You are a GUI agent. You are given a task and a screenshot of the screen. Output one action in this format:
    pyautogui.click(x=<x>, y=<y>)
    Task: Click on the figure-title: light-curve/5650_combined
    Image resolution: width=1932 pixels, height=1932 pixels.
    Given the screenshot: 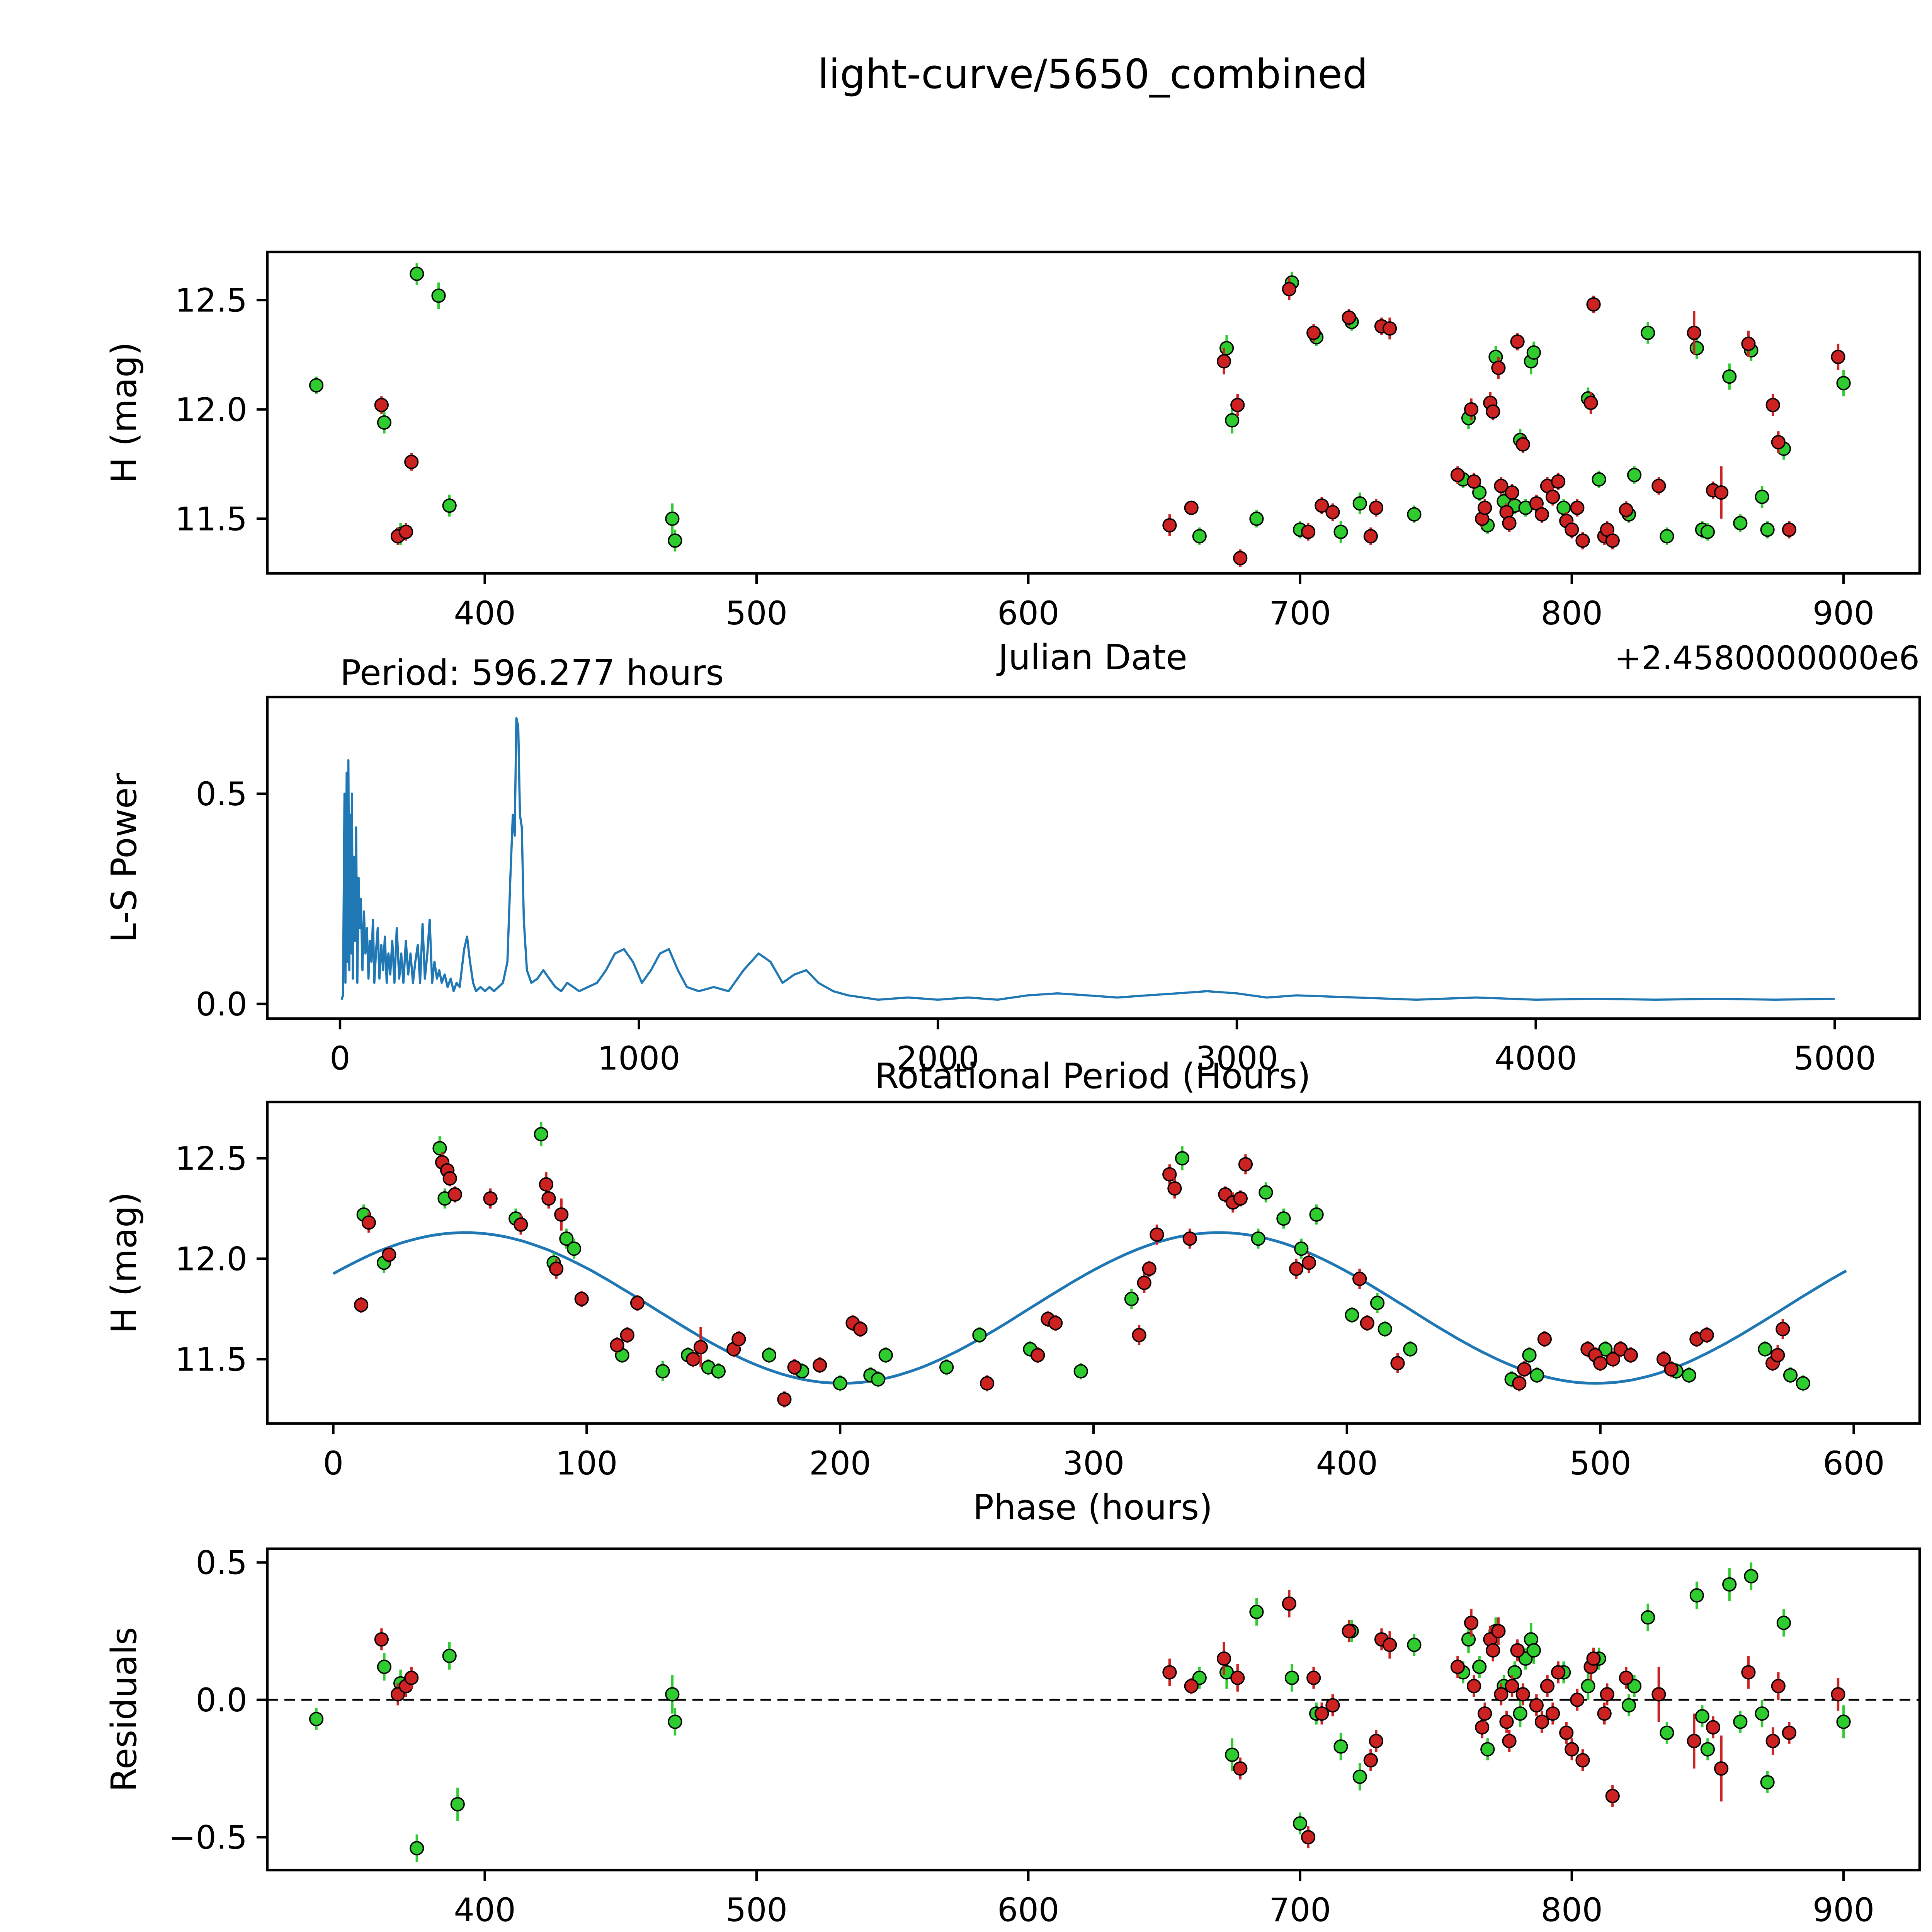 What is the action you would take?
    pyautogui.click(x=1093, y=74)
    